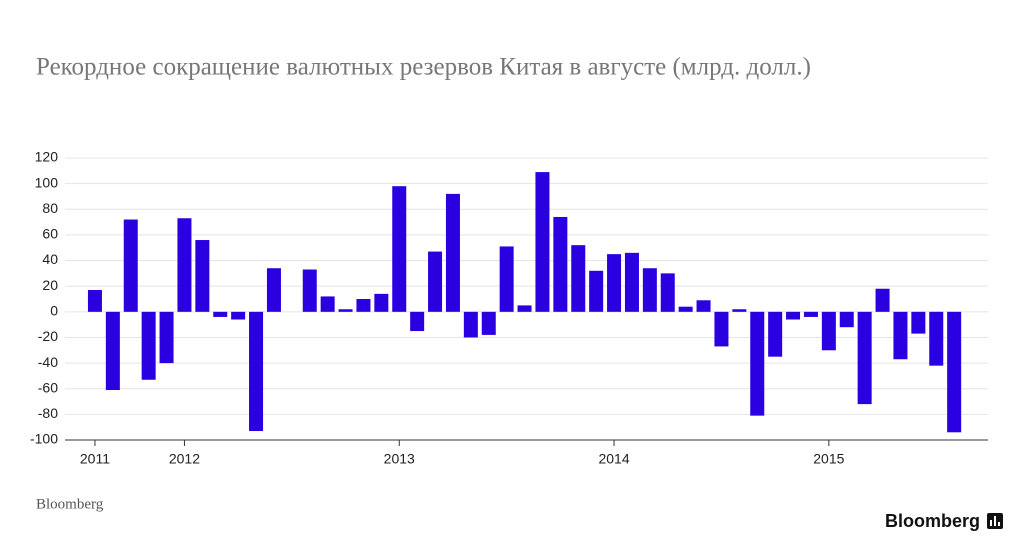 This screenshot has height=554, width=1024. I want to click on y-tick-label: -40, so click(48, 362).